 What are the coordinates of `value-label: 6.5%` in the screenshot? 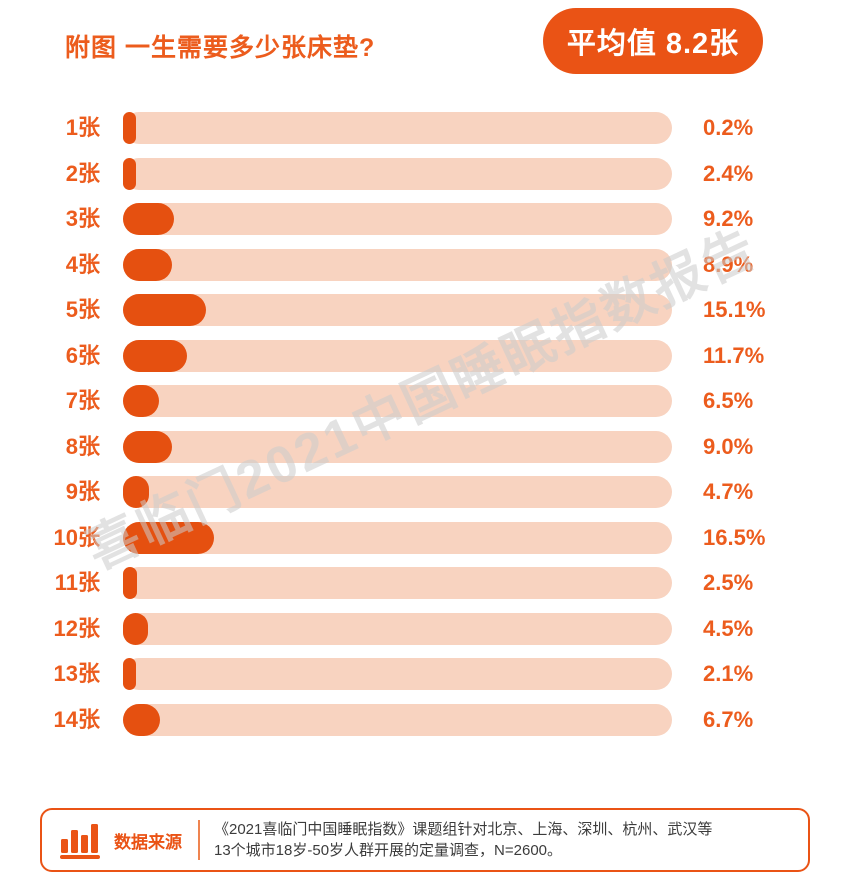 It's located at (728, 400).